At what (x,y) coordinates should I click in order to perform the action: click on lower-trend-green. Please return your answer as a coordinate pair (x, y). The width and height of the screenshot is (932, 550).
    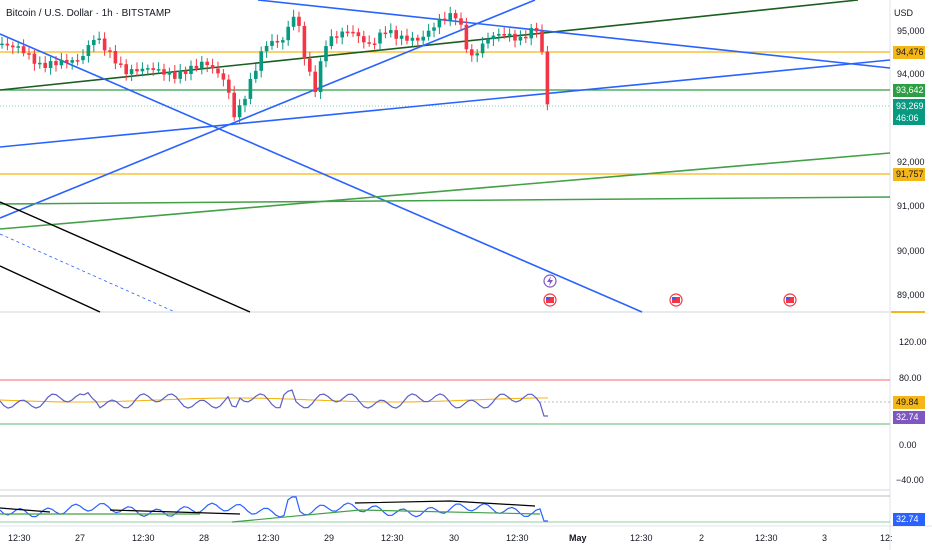
    Looking at the image, I should click on (386, 516).